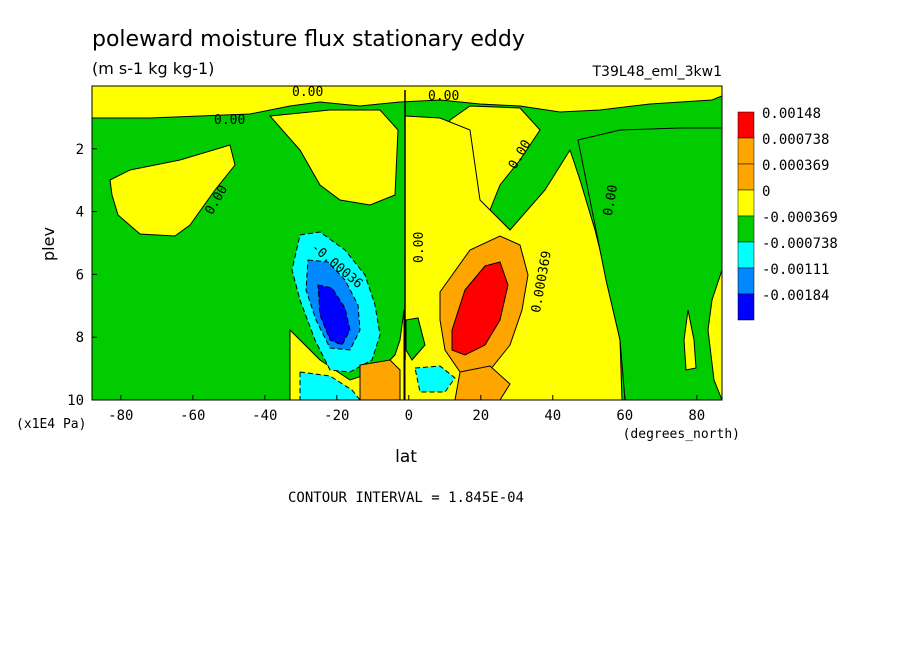 This screenshot has height=654, width=904. Describe the element at coordinates (172, 190) in the screenshot. I see `field-yellow-nw` at that location.